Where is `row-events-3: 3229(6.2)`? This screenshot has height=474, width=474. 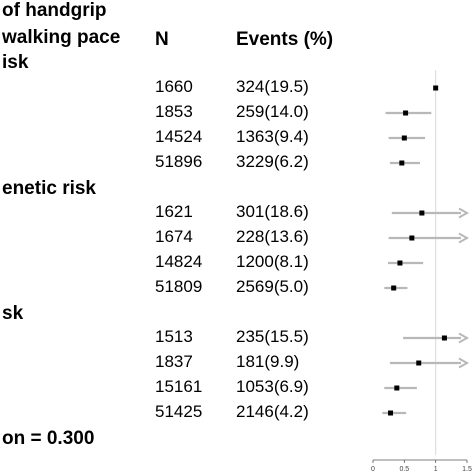
row-events-3: 3229(6.2) is located at coordinates (272, 161).